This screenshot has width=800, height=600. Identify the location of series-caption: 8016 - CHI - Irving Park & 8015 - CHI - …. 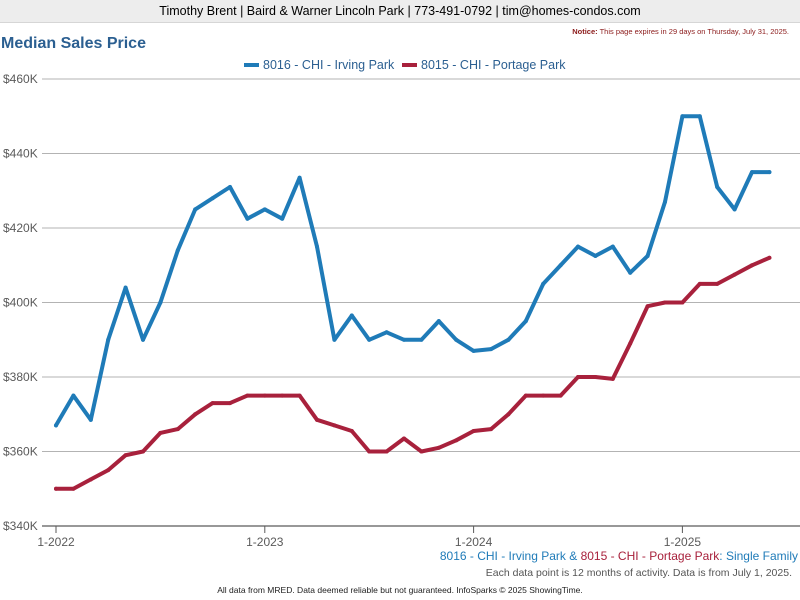
(619, 556).